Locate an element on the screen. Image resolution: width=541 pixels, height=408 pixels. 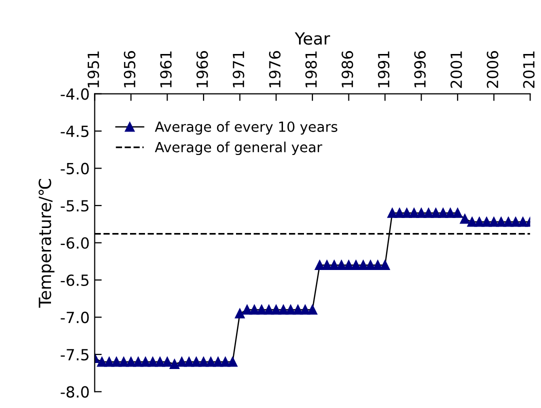
y-tick-label: -4.5 is located at coordinates (74, 132).